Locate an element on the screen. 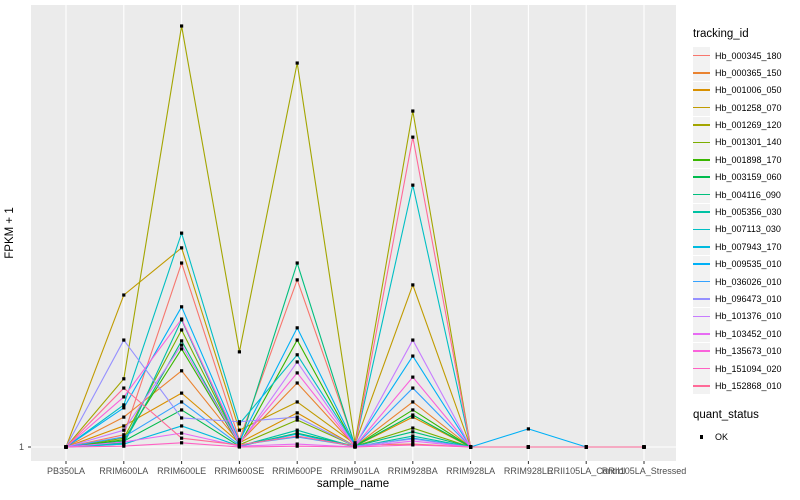 The image size is (800, 500). legend-label: Hb_096473_010 is located at coordinates (748, 298).